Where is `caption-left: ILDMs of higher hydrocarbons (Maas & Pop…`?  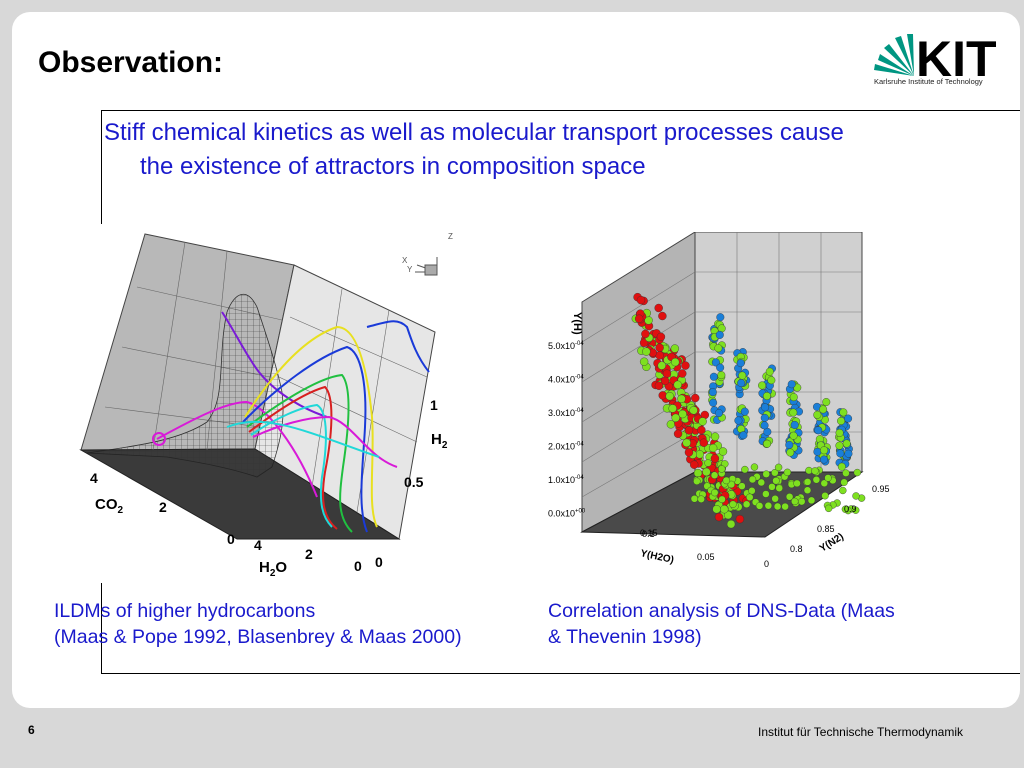
caption-left: ILDMs of higher hydrocarbons (Maas & Pop… is located at coordinates (258, 624).